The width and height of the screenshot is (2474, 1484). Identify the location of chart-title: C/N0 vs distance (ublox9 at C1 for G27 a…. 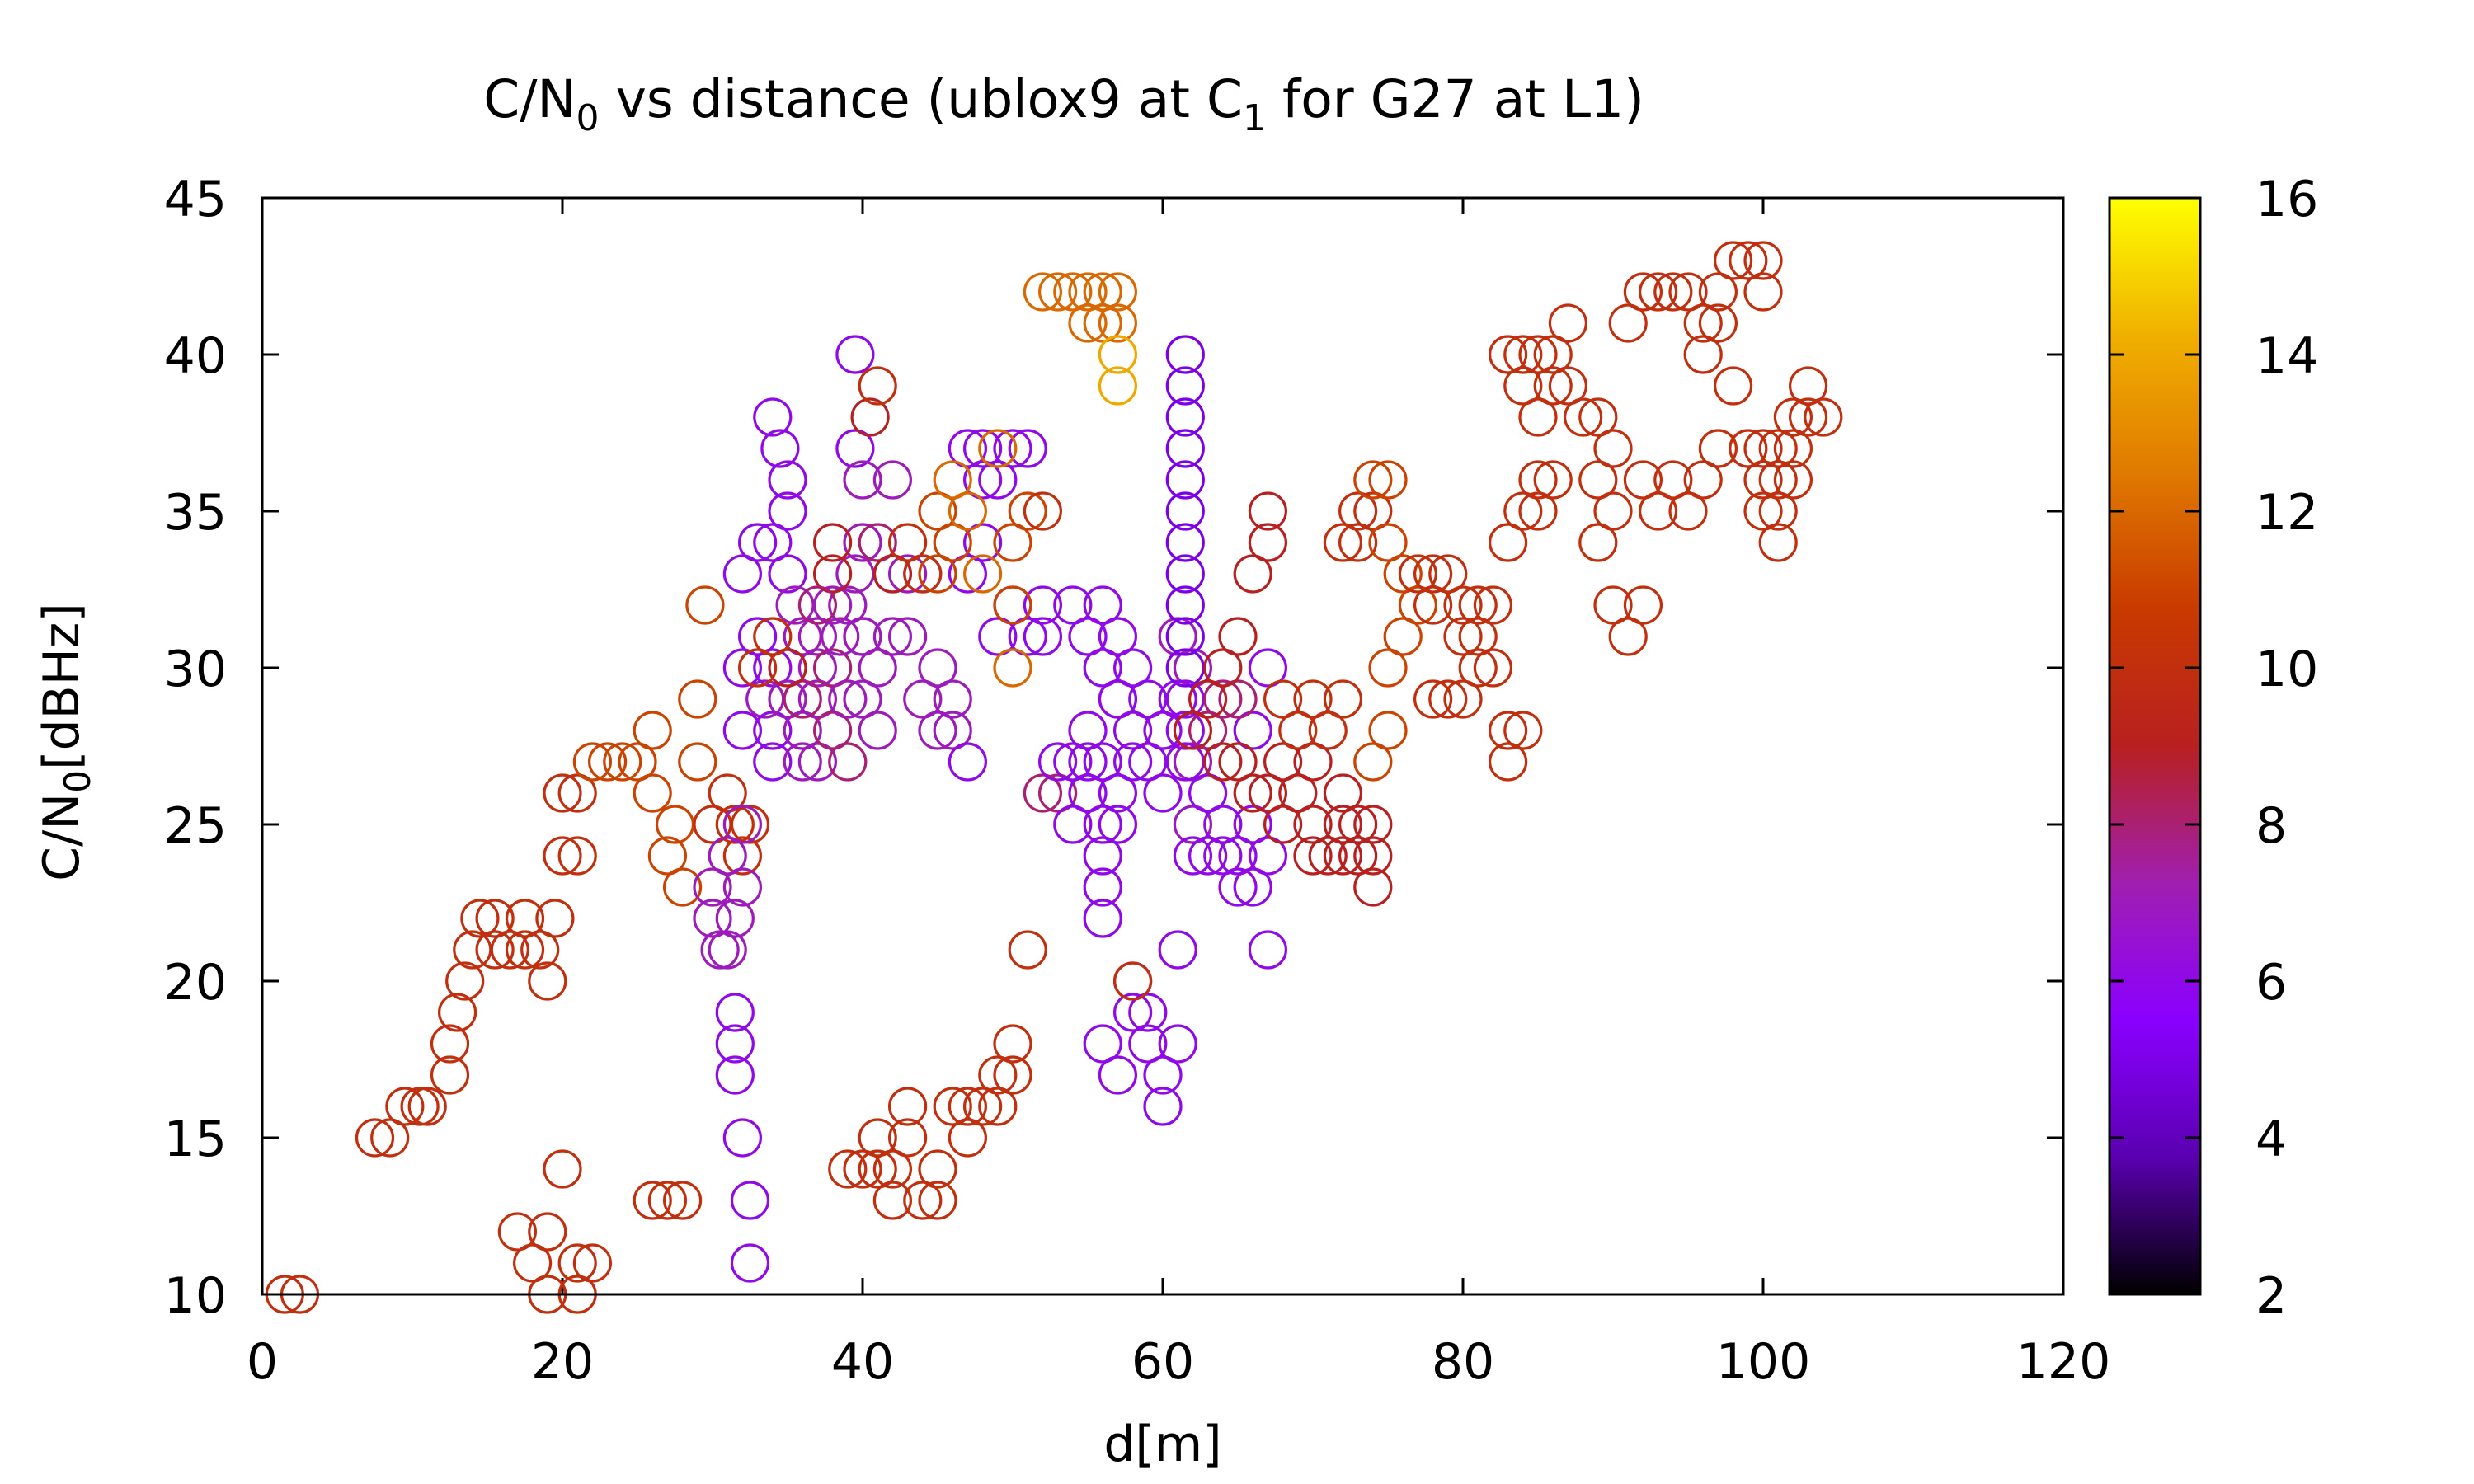
(1063, 104).